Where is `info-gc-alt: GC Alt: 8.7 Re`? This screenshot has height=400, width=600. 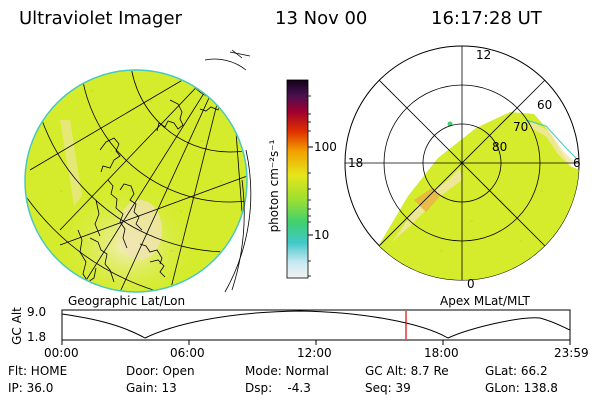
info-gc-alt: GC Alt: 8.7 Re is located at coordinates (407, 371).